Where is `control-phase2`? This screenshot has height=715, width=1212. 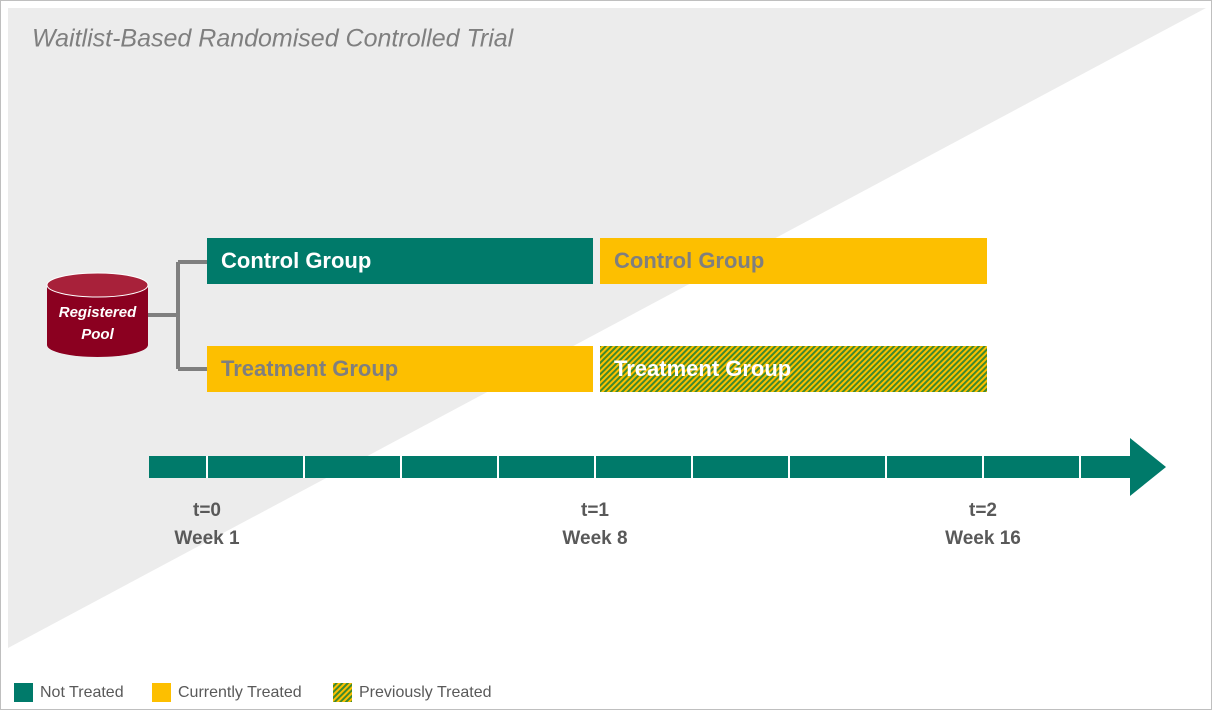 control-phase2 is located at coordinates (793, 261).